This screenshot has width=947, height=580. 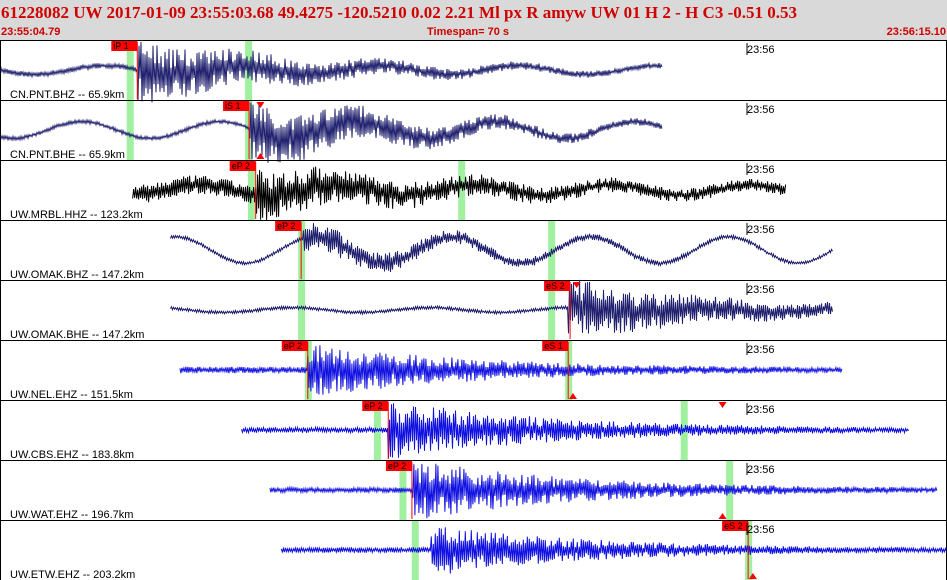 I want to click on trace-row: eP 2 23:56 UW.MRBL.HHZ -- 123.2km, so click(x=473, y=191).